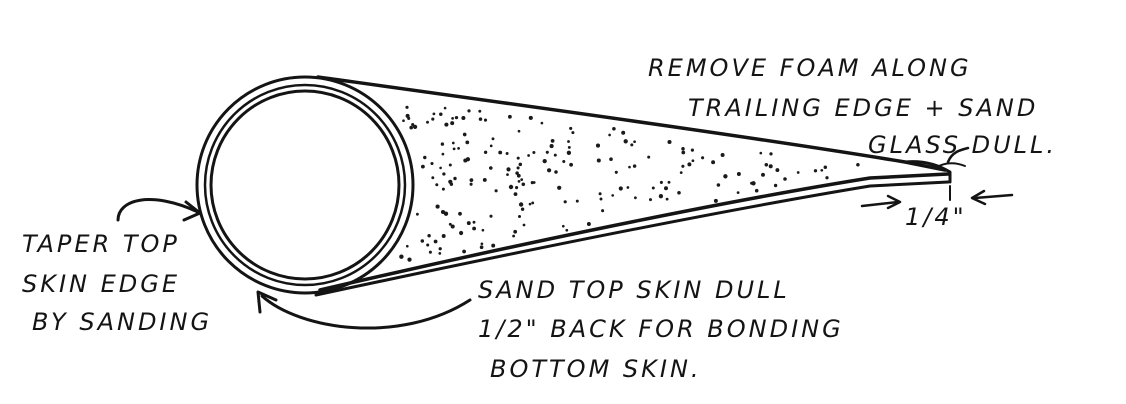 The width and height of the screenshot is (1126, 404). I want to click on sand-top-note-line-2: 1/2" BACK FOR BONDING, so click(661, 329).